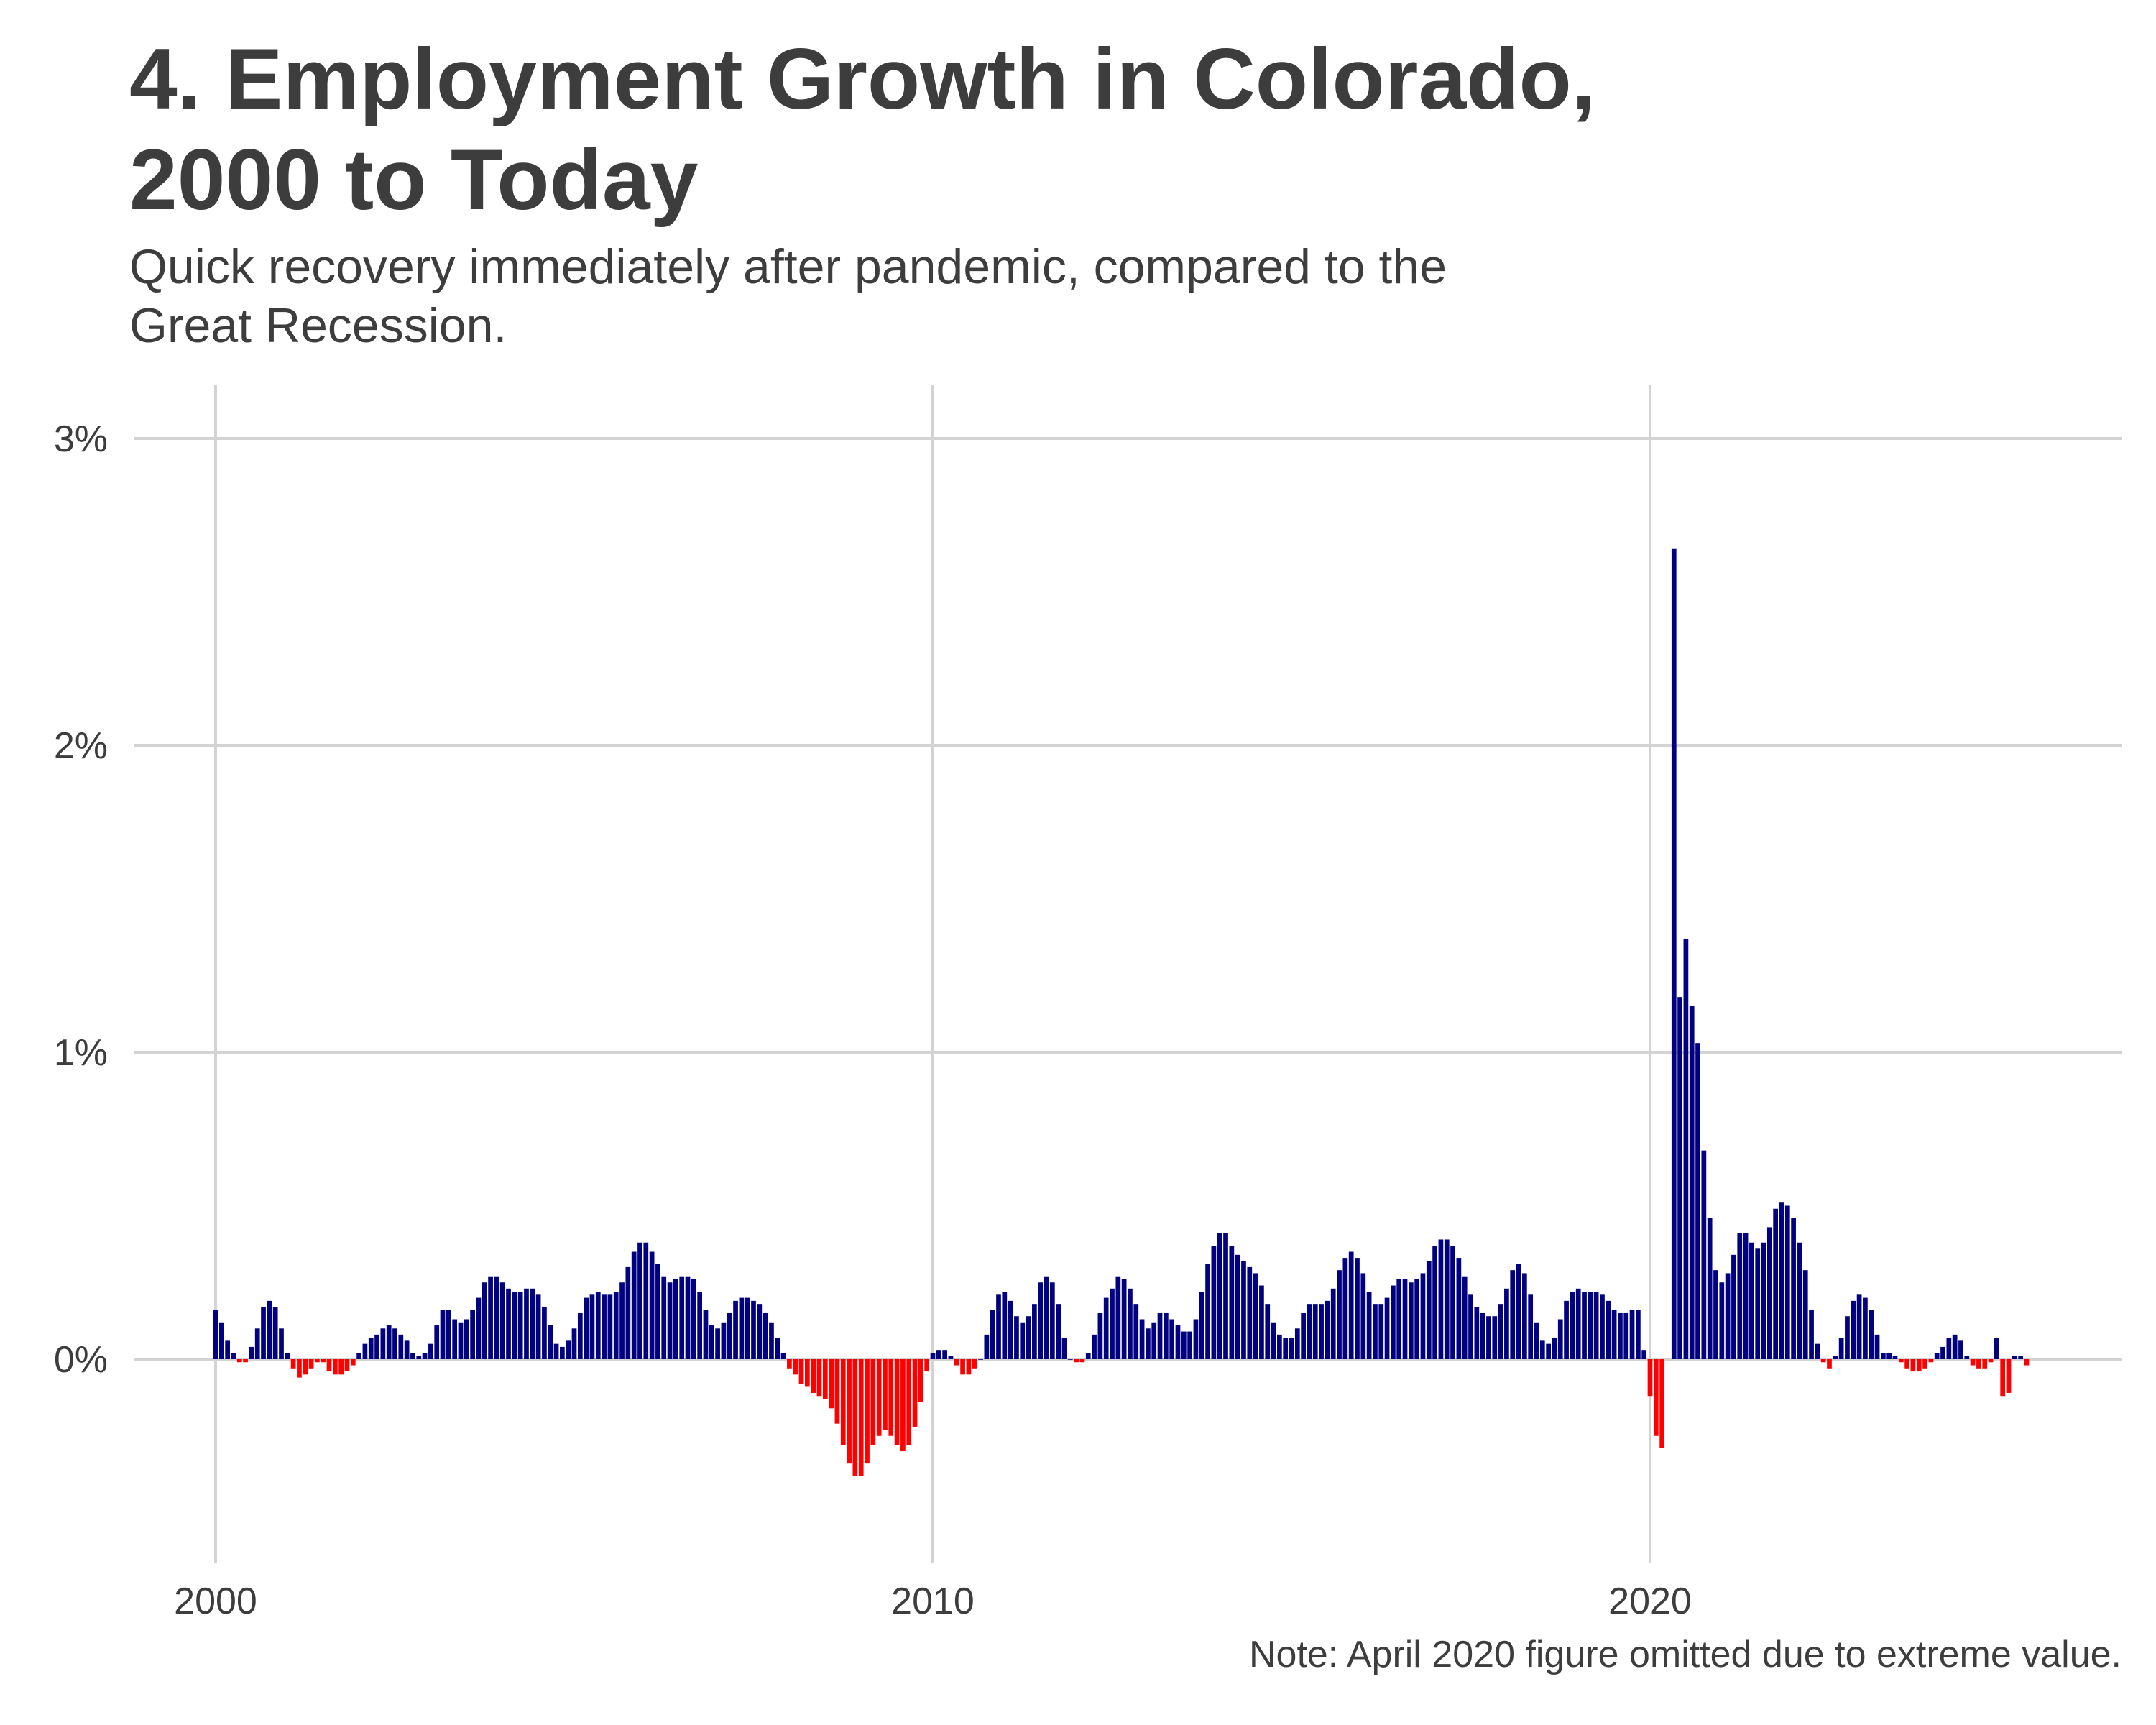  What do you see at coordinates (862, 79) in the screenshot?
I see `title-line-1: 4. Employment Growth in Colorado,` at bounding box center [862, 79].